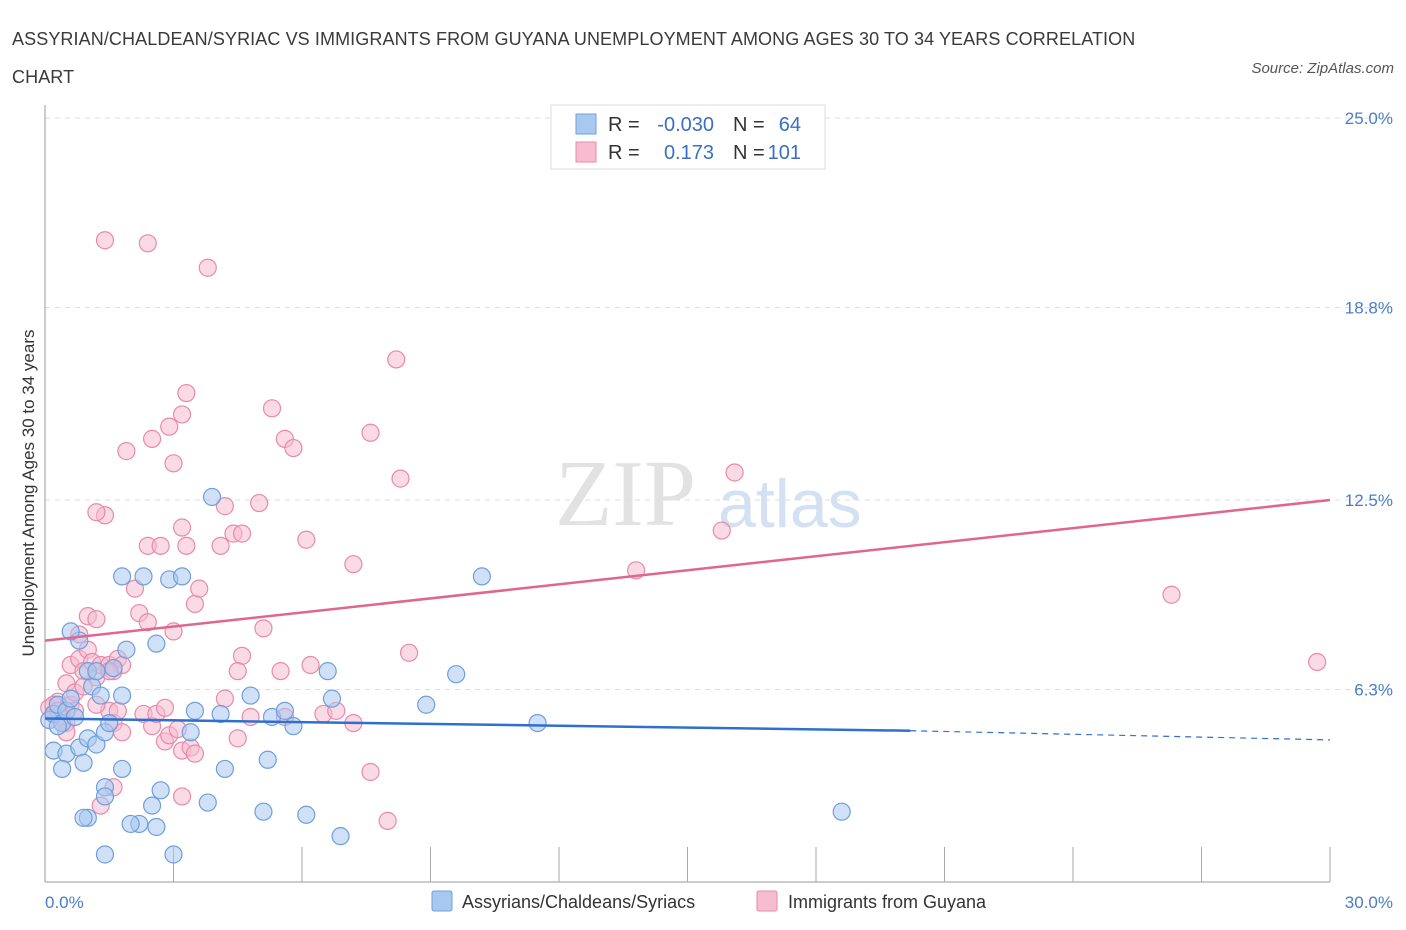  Describe the element at coordinates (624, 153) in the screenshot. I see `legend-r-label-2: R =` at that location.